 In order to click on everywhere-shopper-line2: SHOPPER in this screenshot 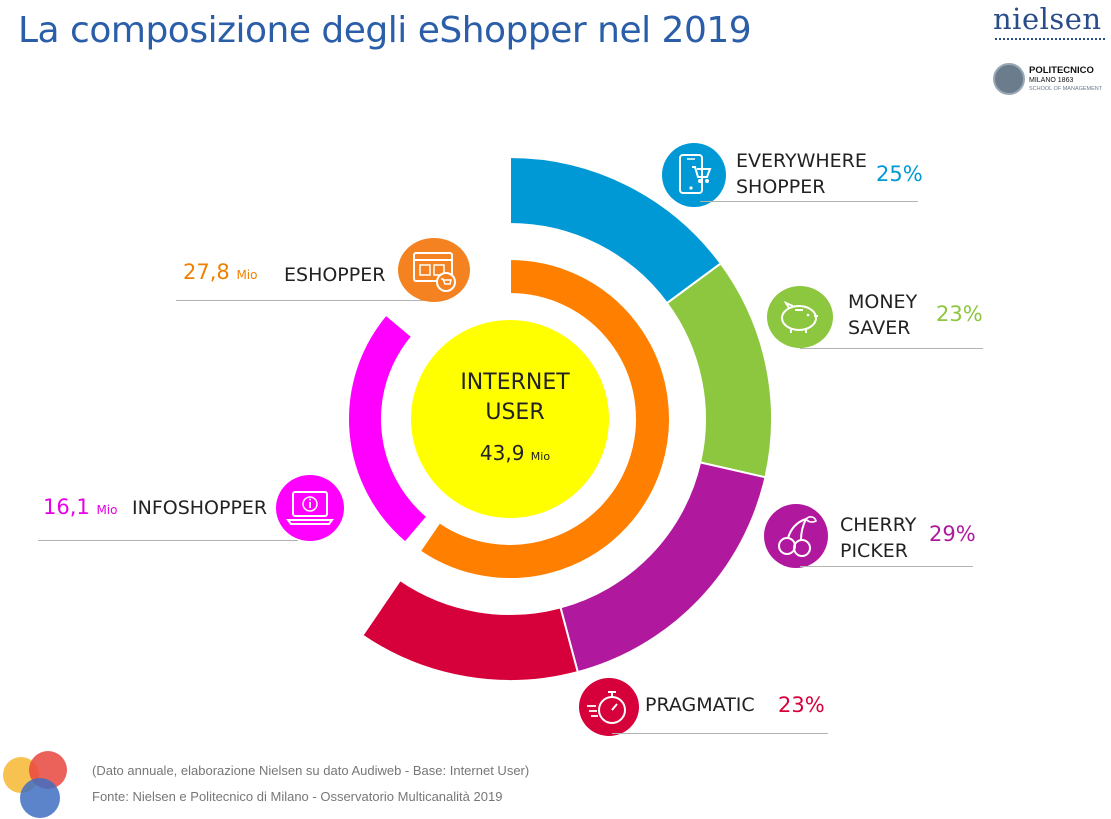, I will do `click(781, 187)`.